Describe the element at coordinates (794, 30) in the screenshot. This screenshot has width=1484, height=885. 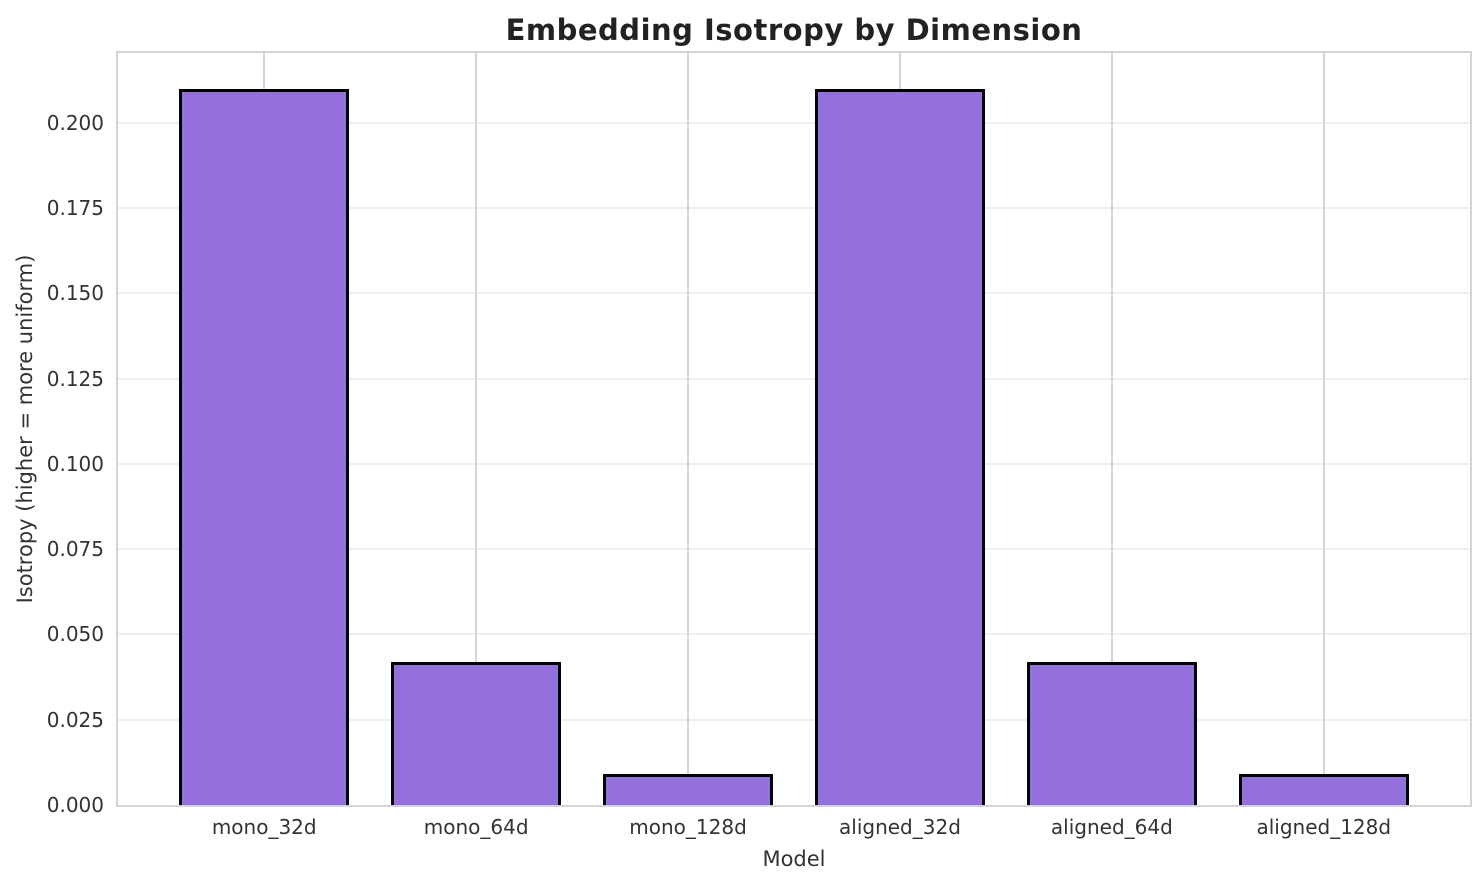
I see `chart-title: Embedding Isotropy by Dimension` at that location.